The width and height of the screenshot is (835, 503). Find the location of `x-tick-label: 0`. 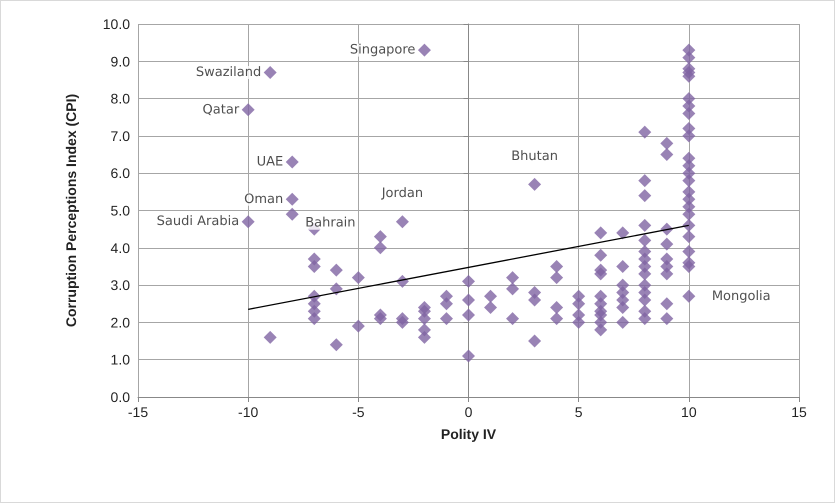

x-tick-label: 0 is located at coordinates (468, 412).